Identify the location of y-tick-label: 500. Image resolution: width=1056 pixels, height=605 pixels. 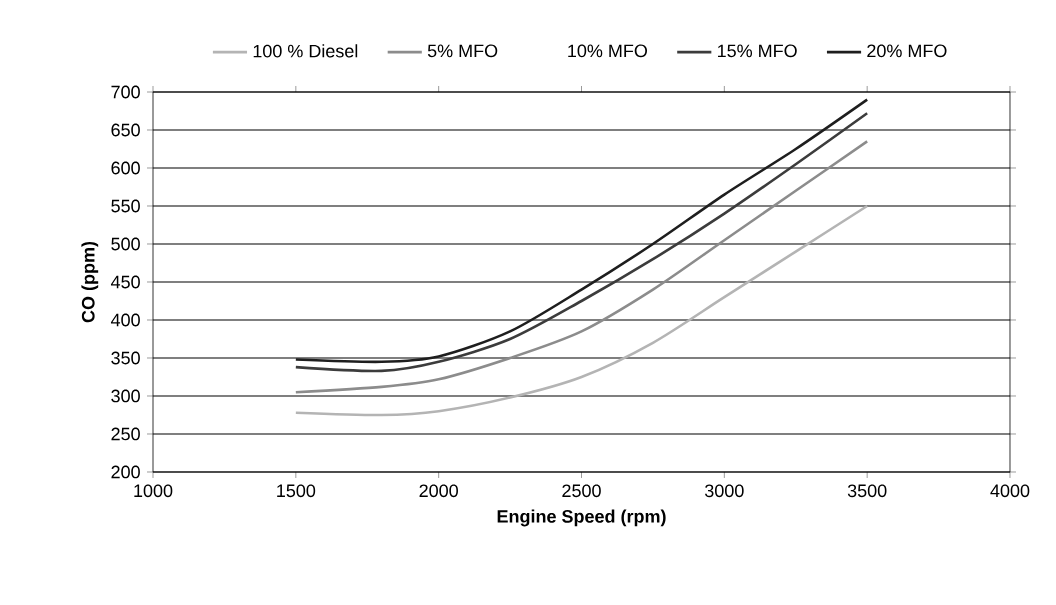
(125, 244).